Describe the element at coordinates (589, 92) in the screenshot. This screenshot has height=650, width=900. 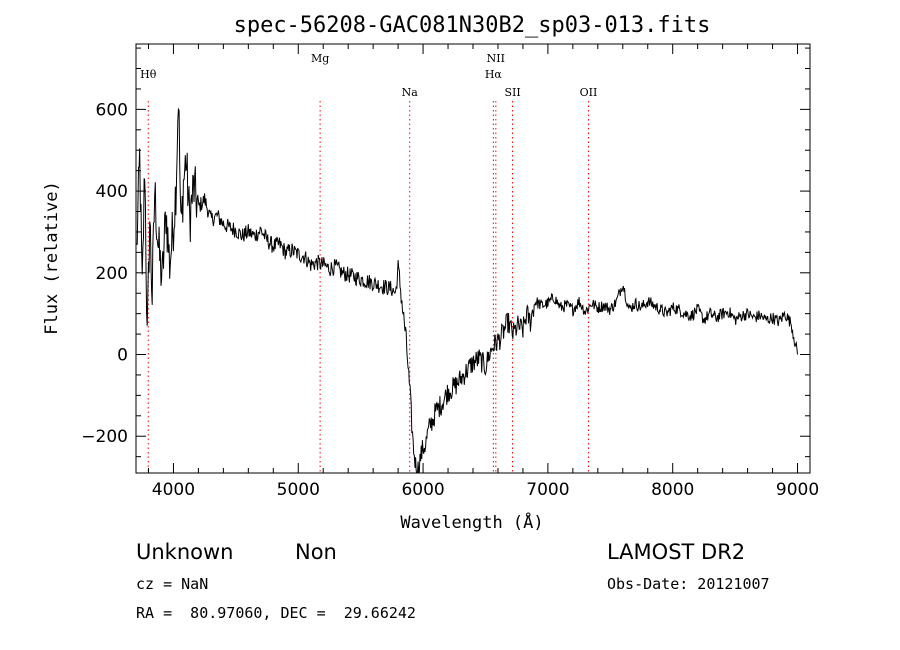
I see `line-label: OII` at that location.